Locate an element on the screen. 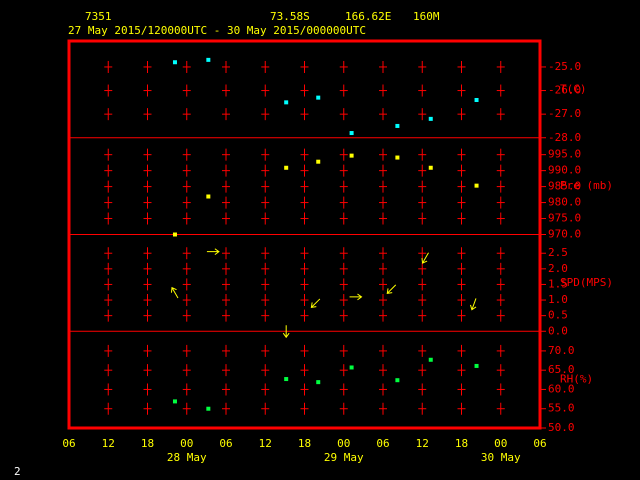 The height and width of the screenshot is (480, 640). longitude: 166.62E is located at coordinates (368, 16).